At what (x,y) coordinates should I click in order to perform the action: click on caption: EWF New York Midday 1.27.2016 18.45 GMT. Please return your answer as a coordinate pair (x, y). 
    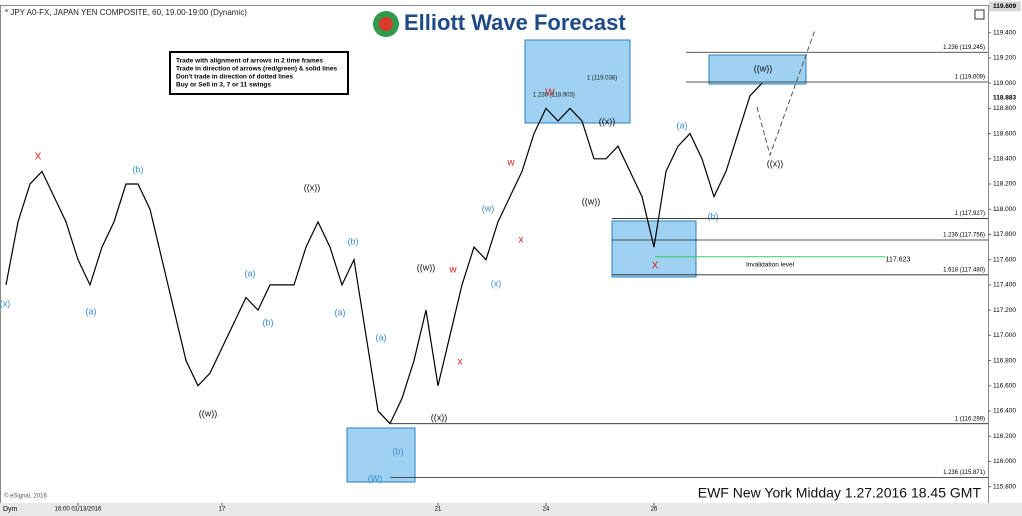
    Looking at the image, I should click on (840, 493).